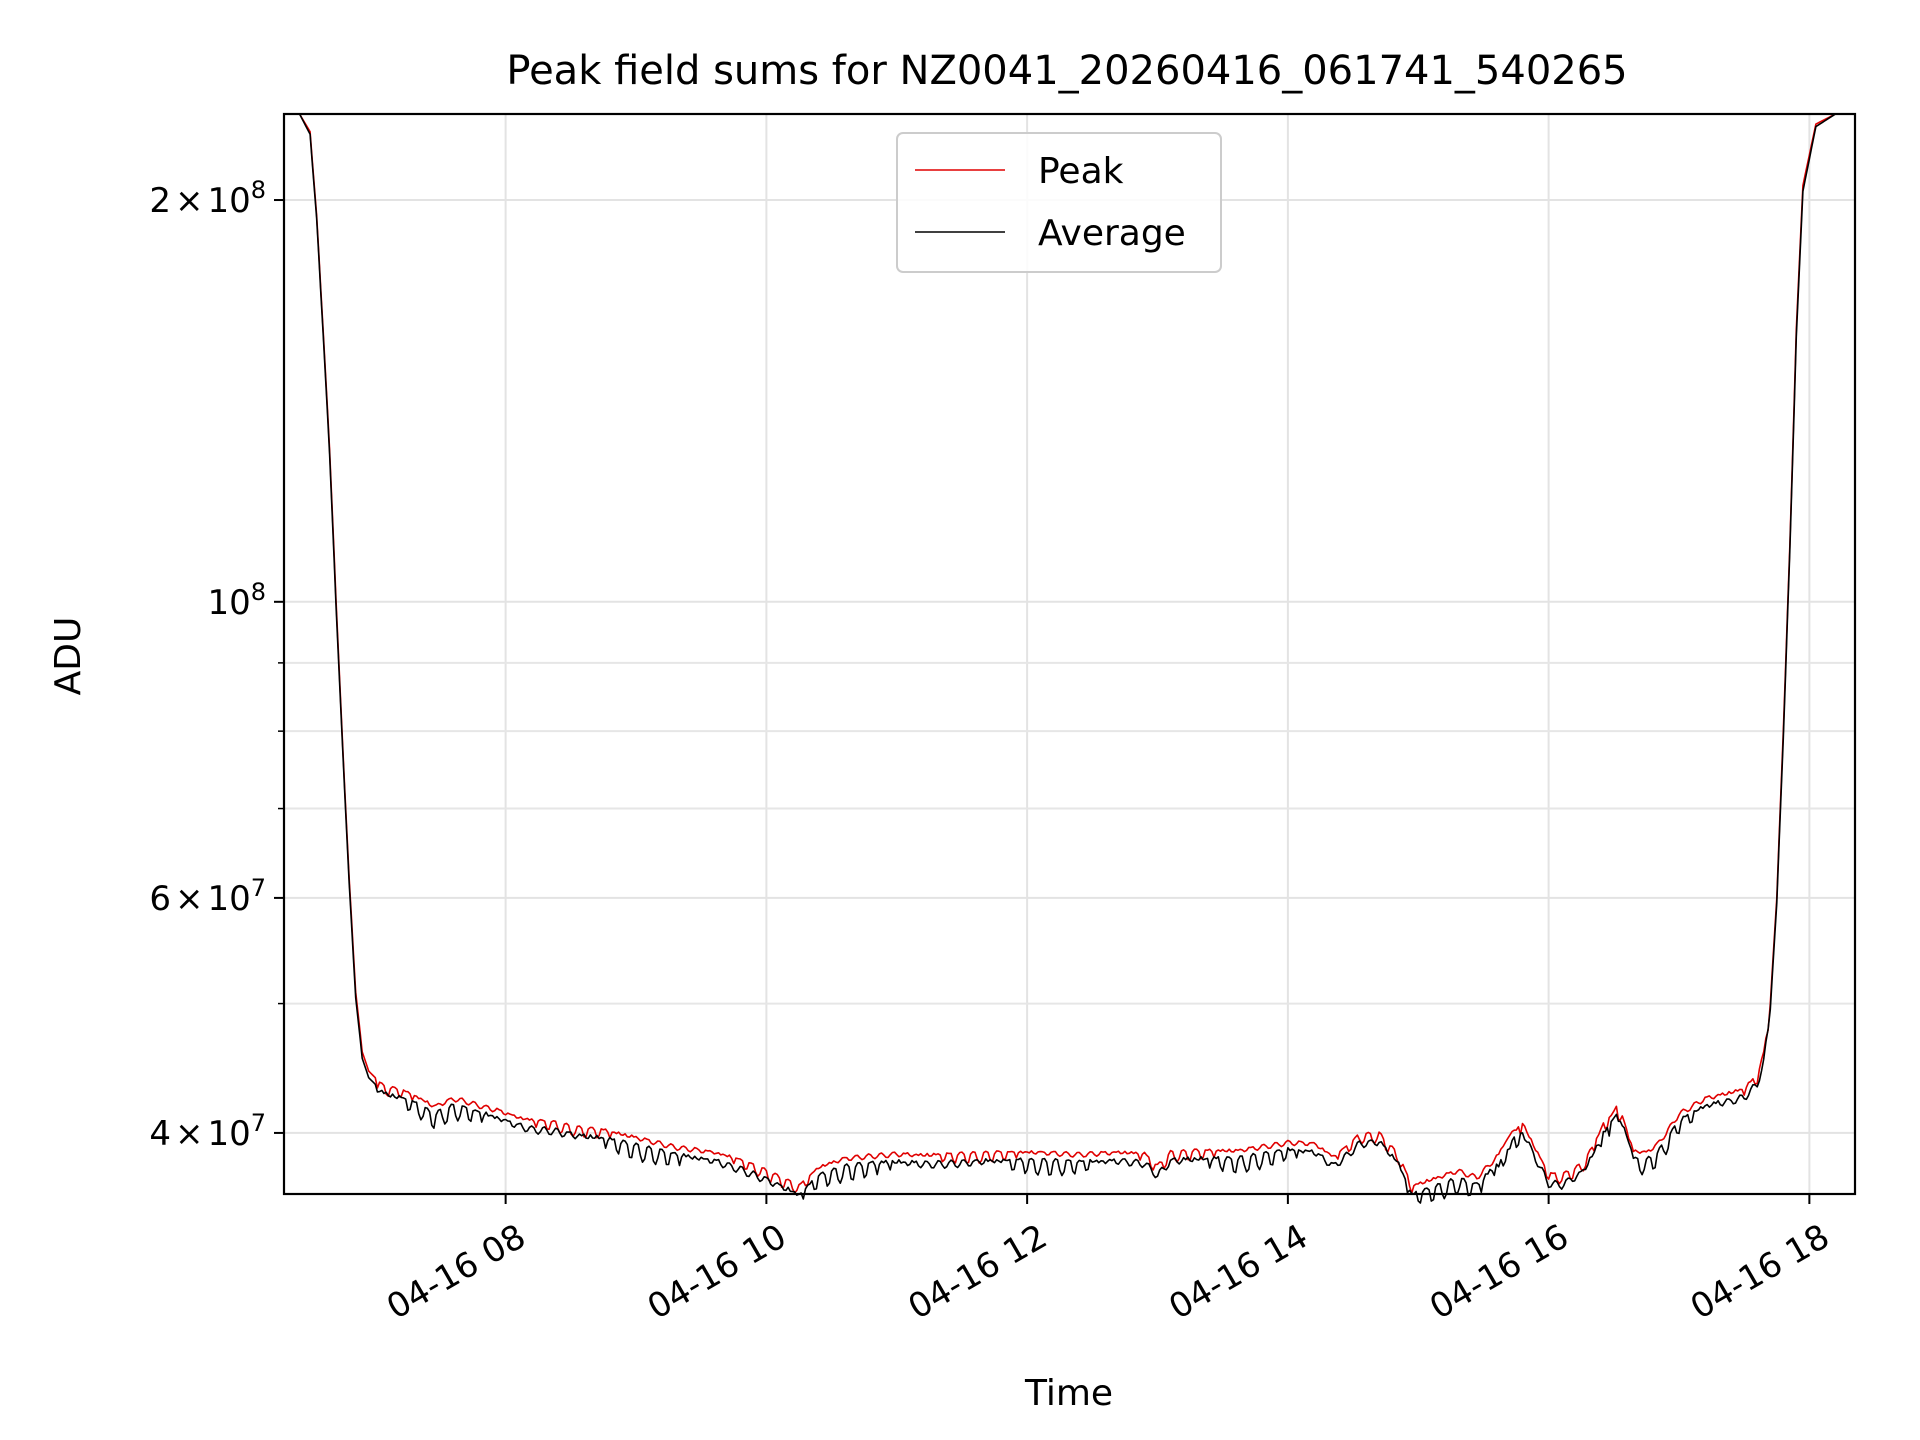  I want to click on y-tick-label: 108, so click(236, 600).